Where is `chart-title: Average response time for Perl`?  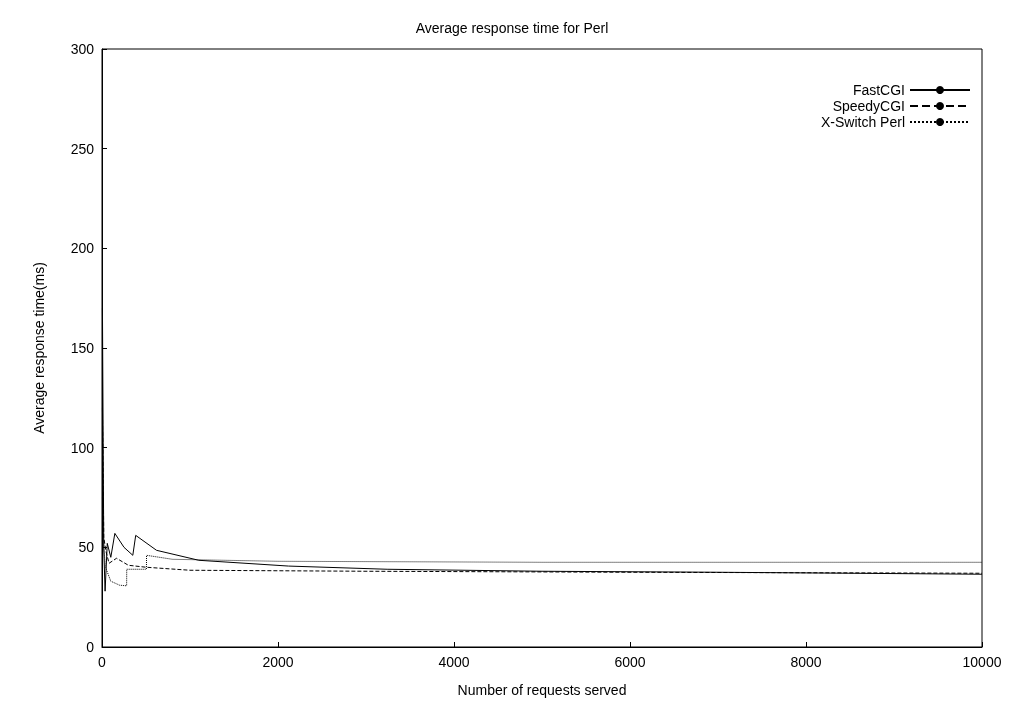
chart-title: Average response time for Perl is located at coordinates (512, 28).